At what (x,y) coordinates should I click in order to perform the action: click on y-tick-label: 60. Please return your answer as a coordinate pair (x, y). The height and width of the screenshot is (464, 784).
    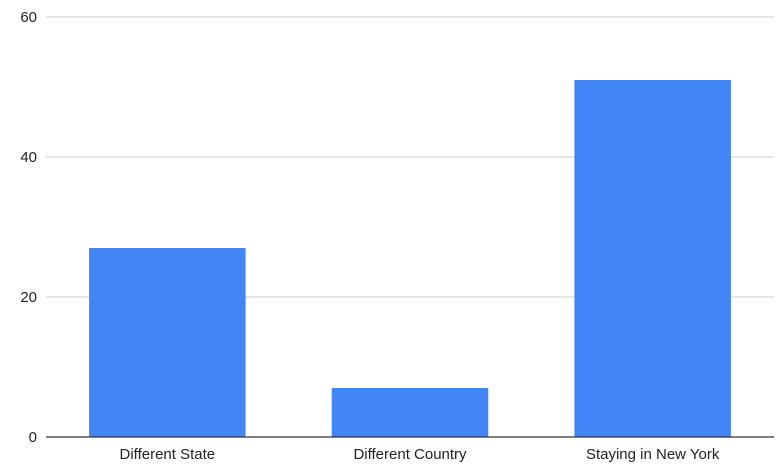
    Looking at the image, I should click on (28, 17).